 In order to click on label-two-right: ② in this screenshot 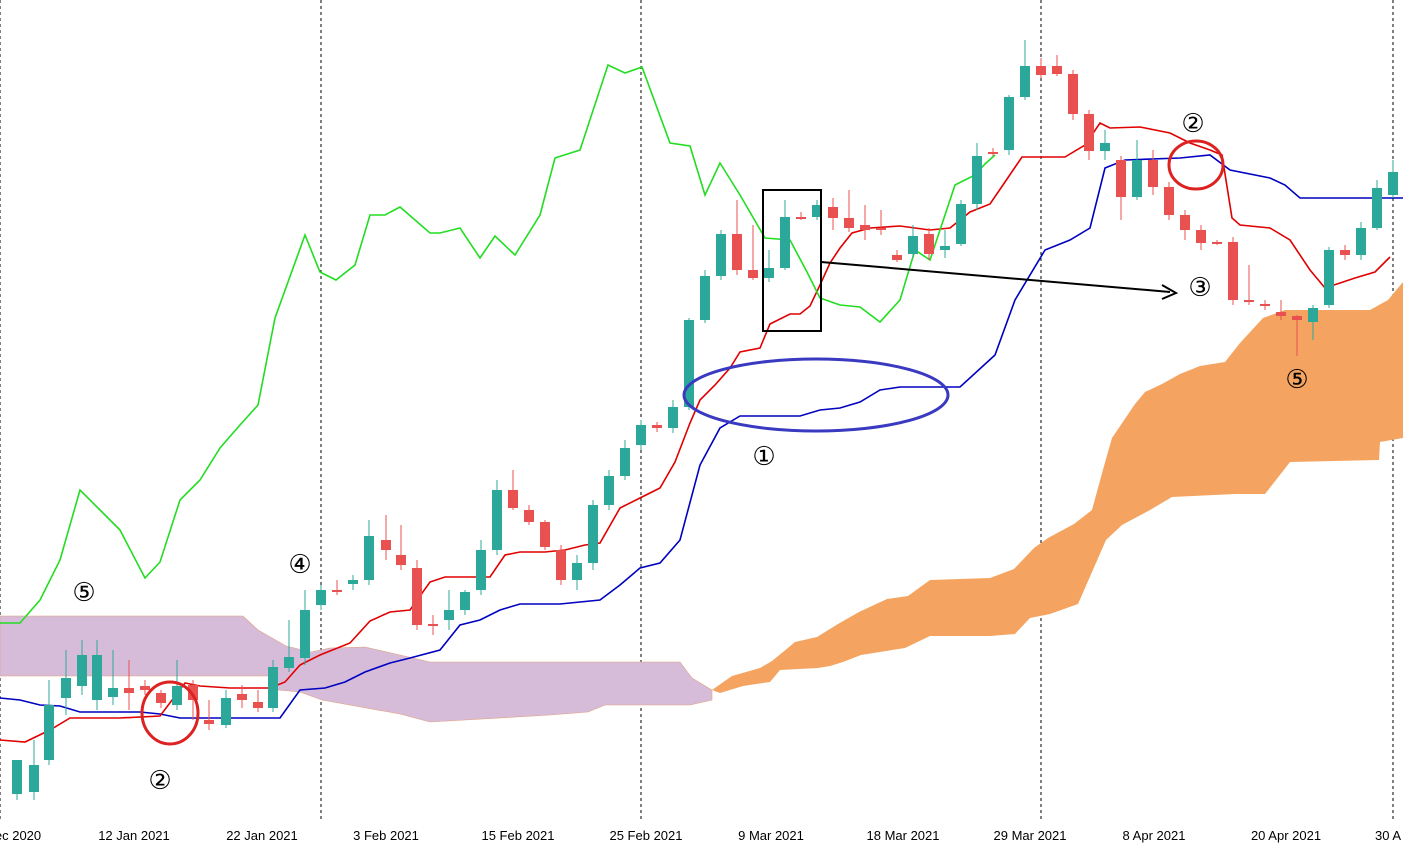, I will do `click(1192, 124)`.